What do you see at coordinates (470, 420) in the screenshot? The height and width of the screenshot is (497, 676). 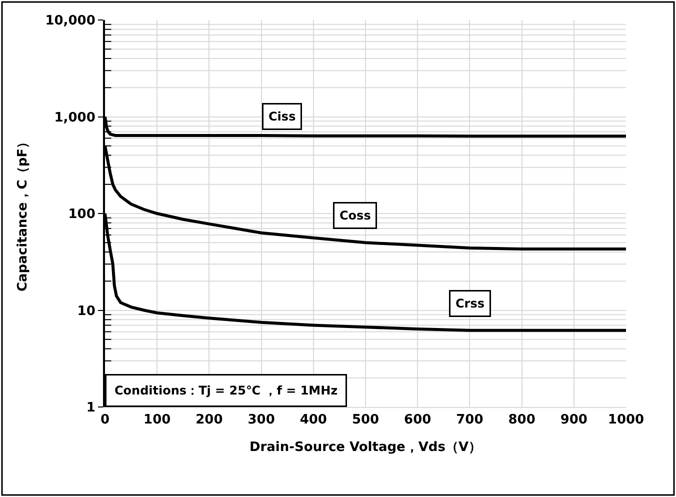 I see `x-tick-label: 700` at bounding box center [470, 420].